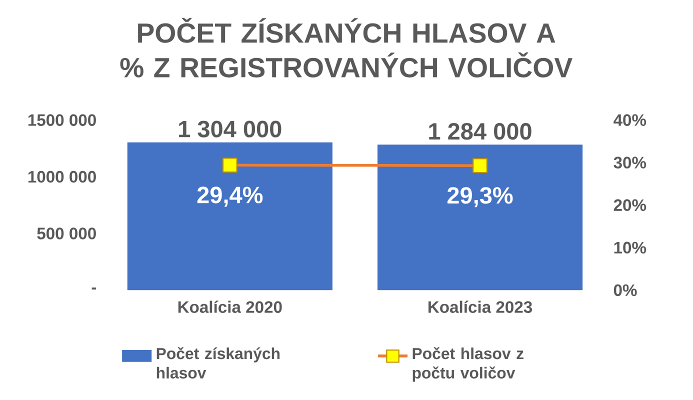 Image resolution: width=693 pixels, height=400 pixels. Describe the element at coordinates (346, 48) in the screenshot. I see `chart-title: POČET ZÍSKANÝCH HLASOV A % Z REGISTROVANÝCH VOLIČOV` at that location.